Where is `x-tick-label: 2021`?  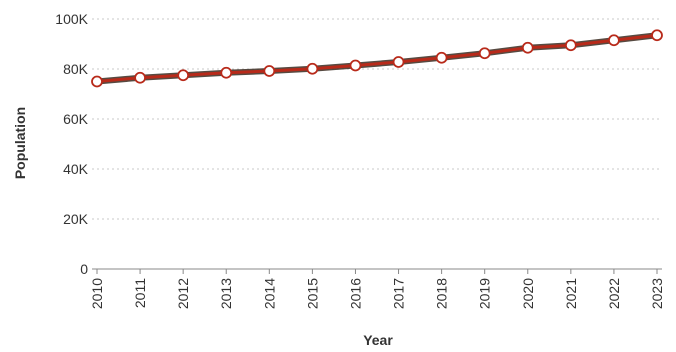
x-tick-label: 2021 is located at coordinates (571, 293).